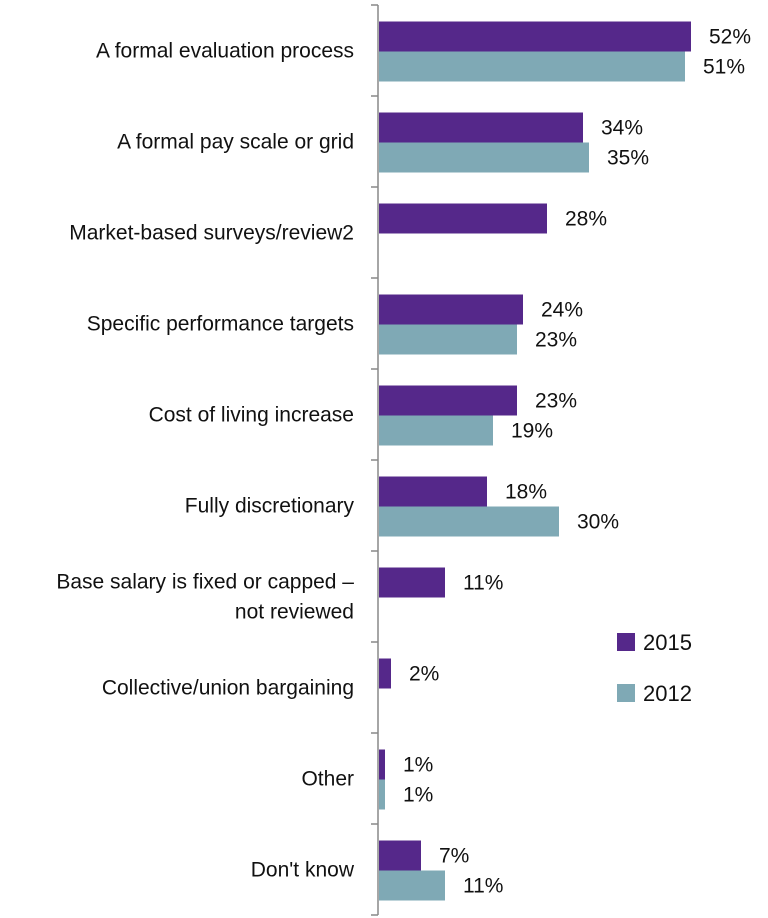 Image resolution: width=768 pixels, height=918 pixels. Describe the element at coordinates (622, 128) in the screenshot. I see `data-label: 34%` at that location.